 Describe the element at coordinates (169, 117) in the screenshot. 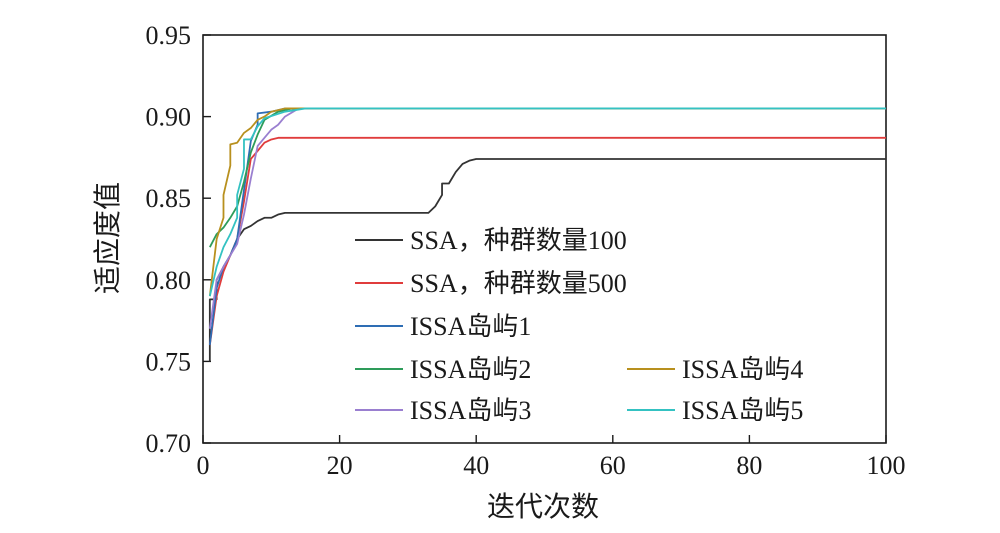

I see `y-tick-label: 0.90` at that location.